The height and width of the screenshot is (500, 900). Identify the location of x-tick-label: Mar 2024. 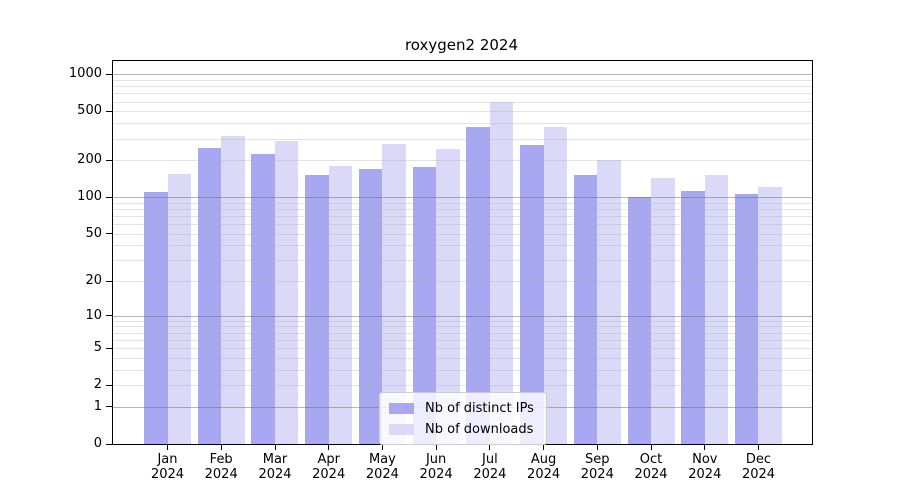
(275, 467).